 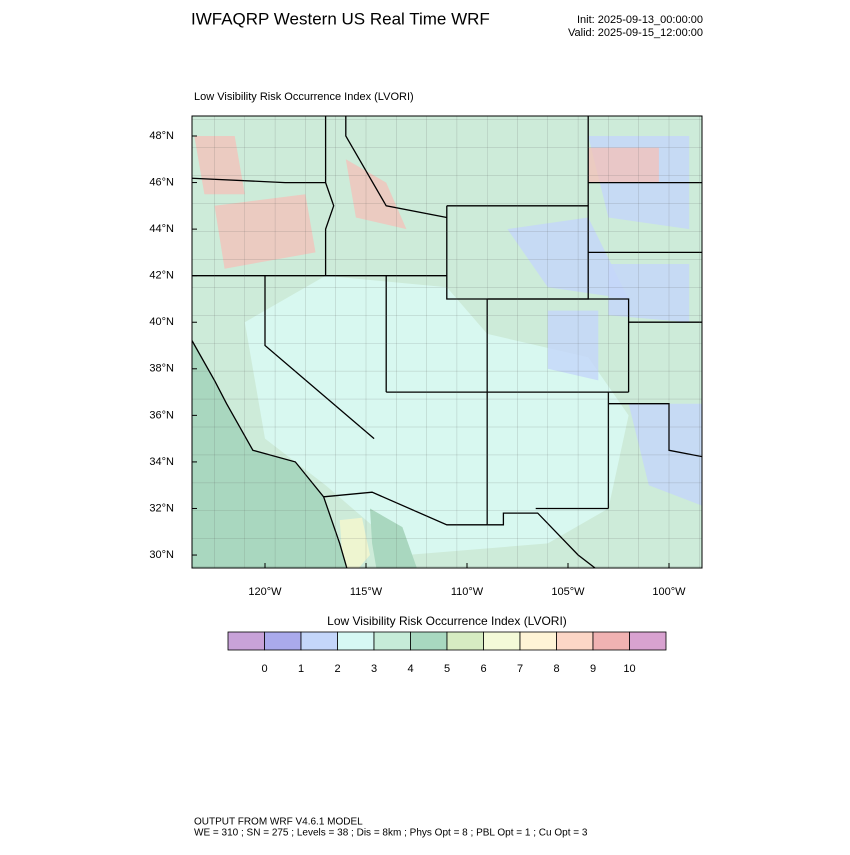 What do you see at coordinates (593, 669) in the screenshot?
I see `colorbar-label: 9` at bounding box center [593, 669].